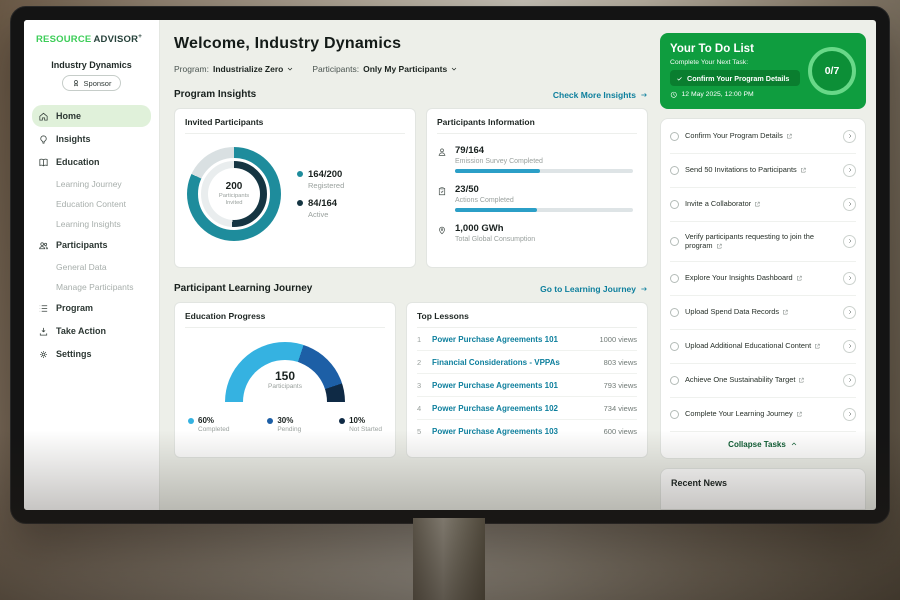 This screenshot has width=900, height=600. What do you see at coordinates (285, 319) in the screenshot?
I see `card-title: Education Progress` at bounding box center [285, 319].